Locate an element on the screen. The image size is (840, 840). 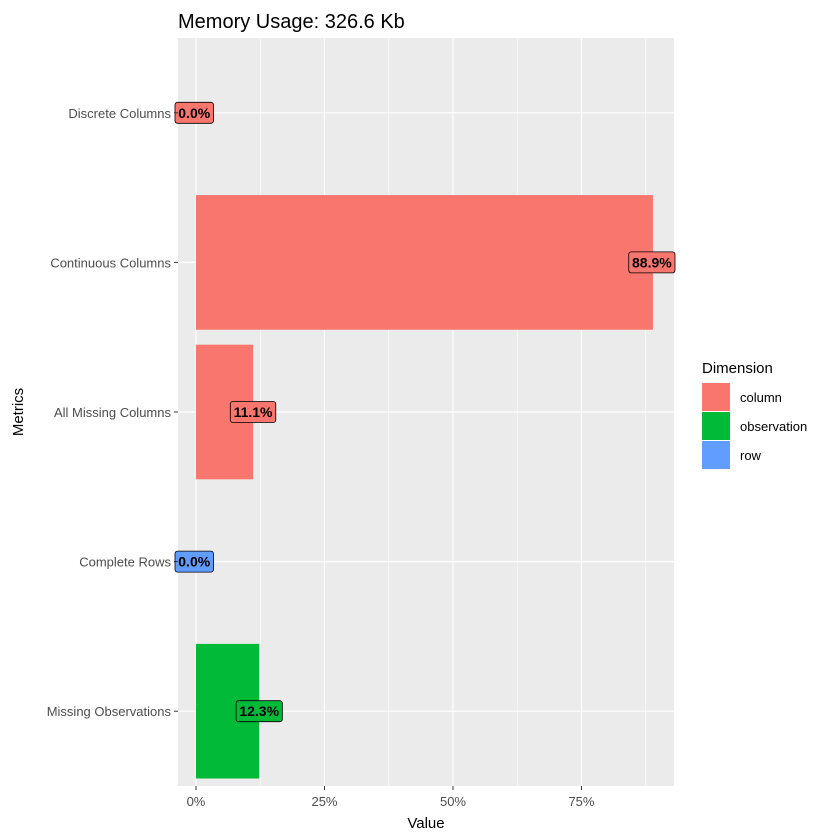
data-label-text: 88.9% is located at coordinates (652, 262).